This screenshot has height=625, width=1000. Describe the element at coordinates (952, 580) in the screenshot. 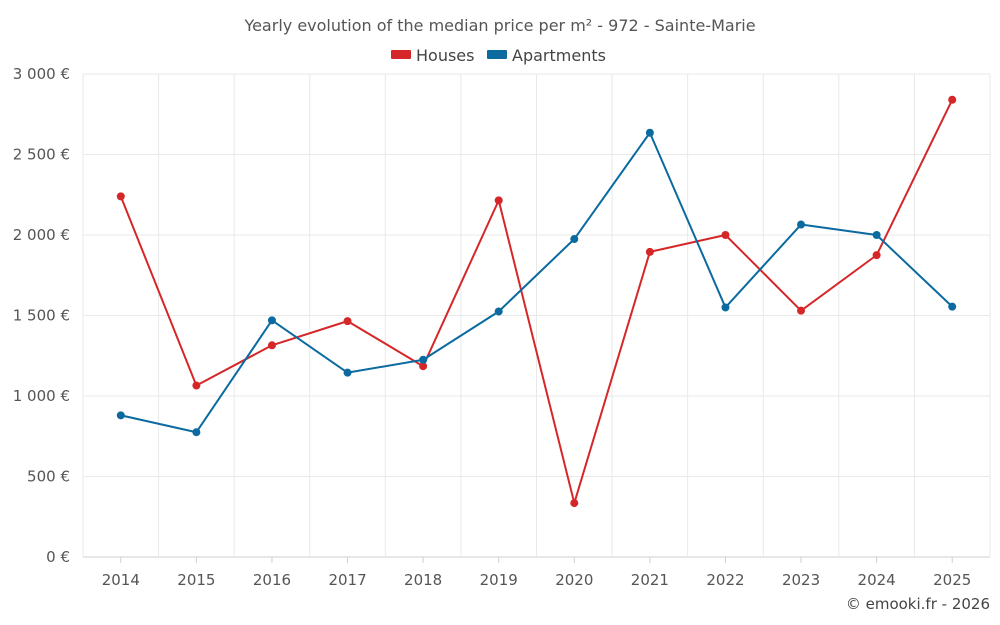

I see `x-tick-label: 2025` at that location.